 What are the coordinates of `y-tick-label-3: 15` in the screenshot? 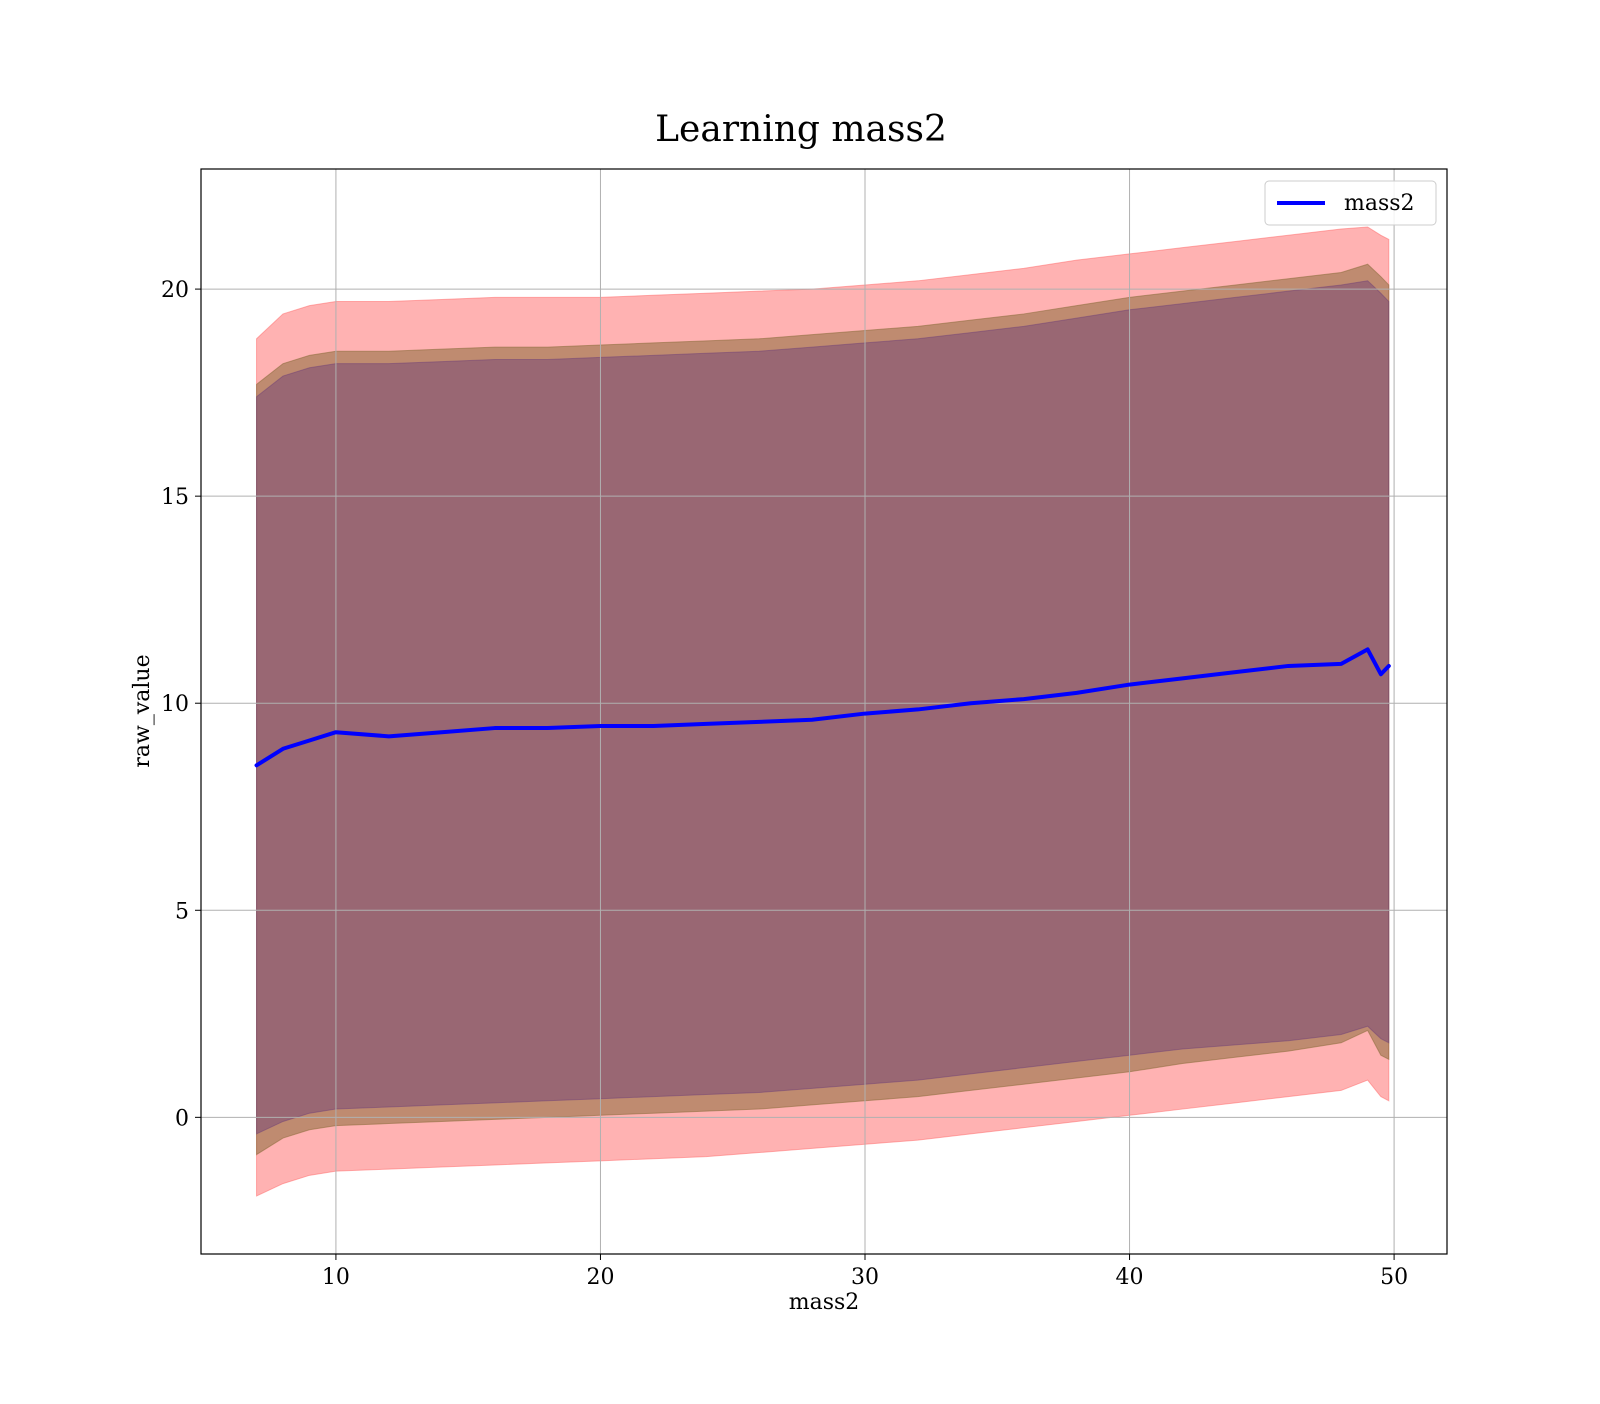 It's located at (175, 497).